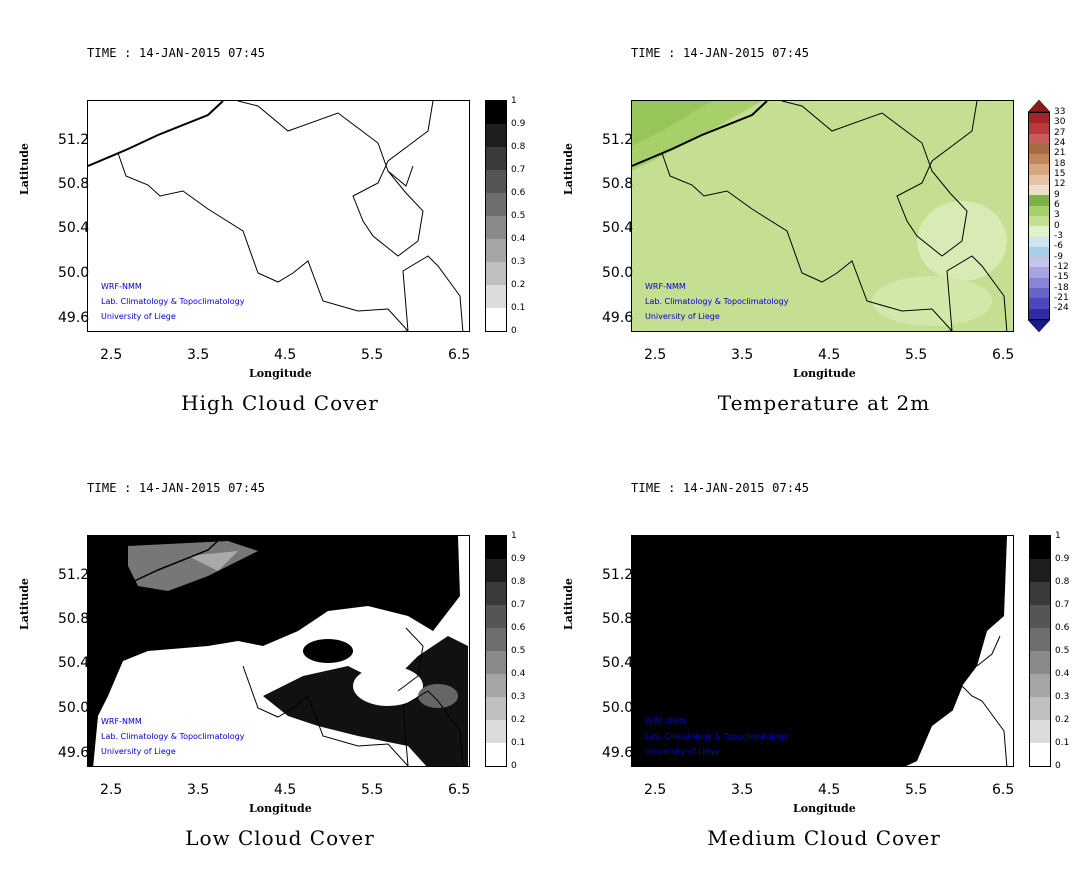  I want to click on colorbar-label: 24, so click(1060, 143).